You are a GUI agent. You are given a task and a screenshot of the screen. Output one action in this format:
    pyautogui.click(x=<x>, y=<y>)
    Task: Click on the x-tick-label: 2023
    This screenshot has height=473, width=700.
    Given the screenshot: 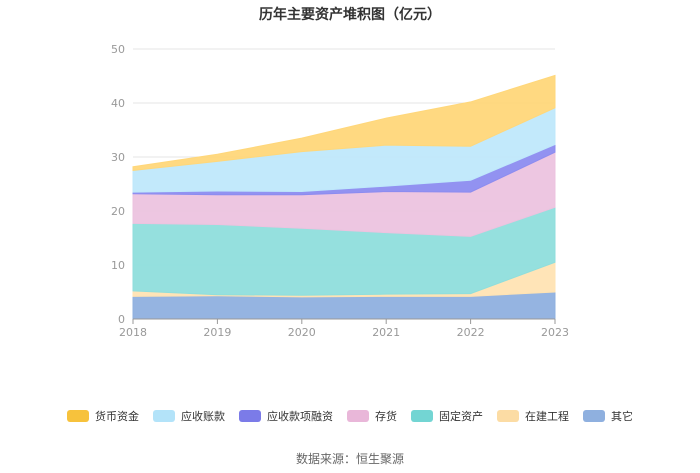 What is the action you would take?
    pyautogui.click(x=555, y=332)
    